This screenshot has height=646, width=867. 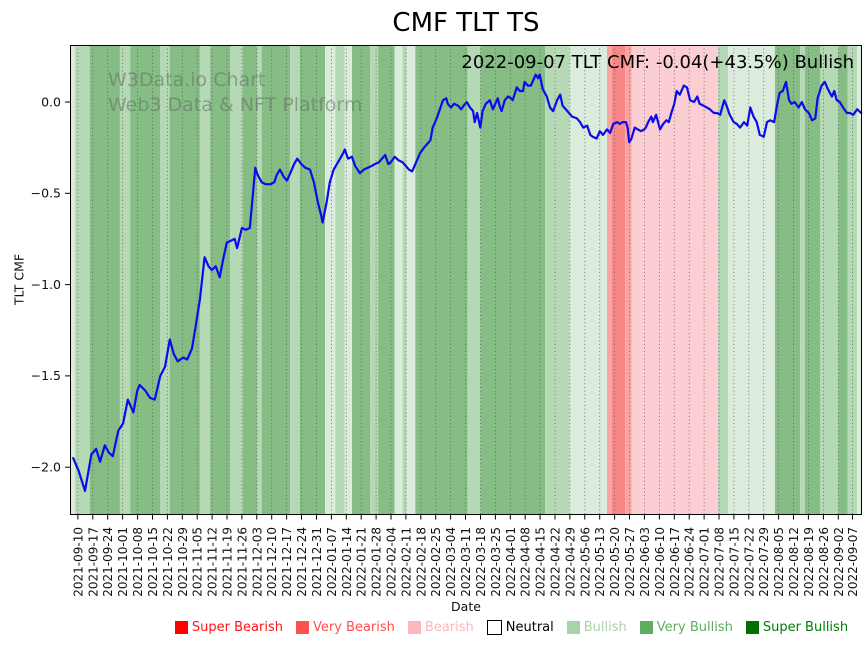 What do you see at coordinates (153, 562) in the screenshot?
I see `x-tick-label: 2021-10-15` at bounding box center [153, 562].